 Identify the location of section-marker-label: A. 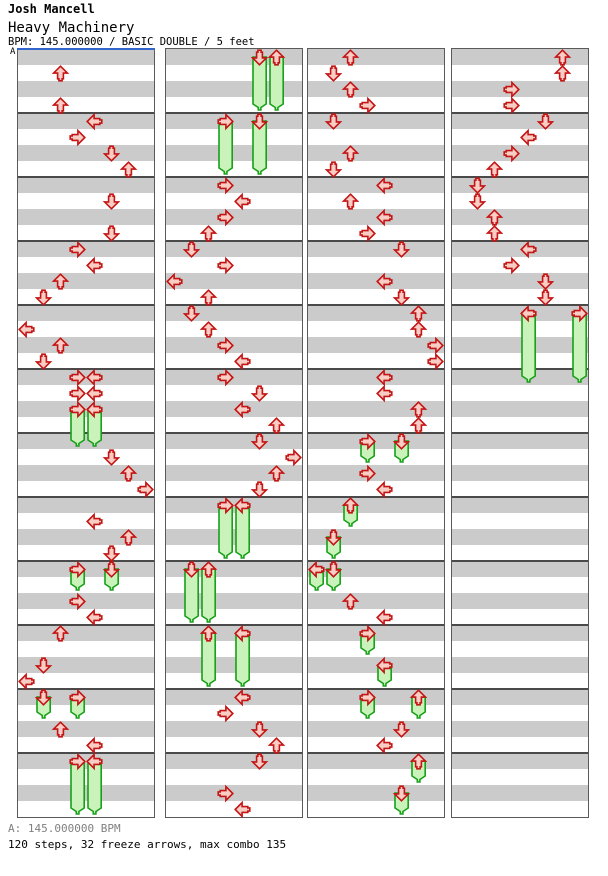
(13, 52).